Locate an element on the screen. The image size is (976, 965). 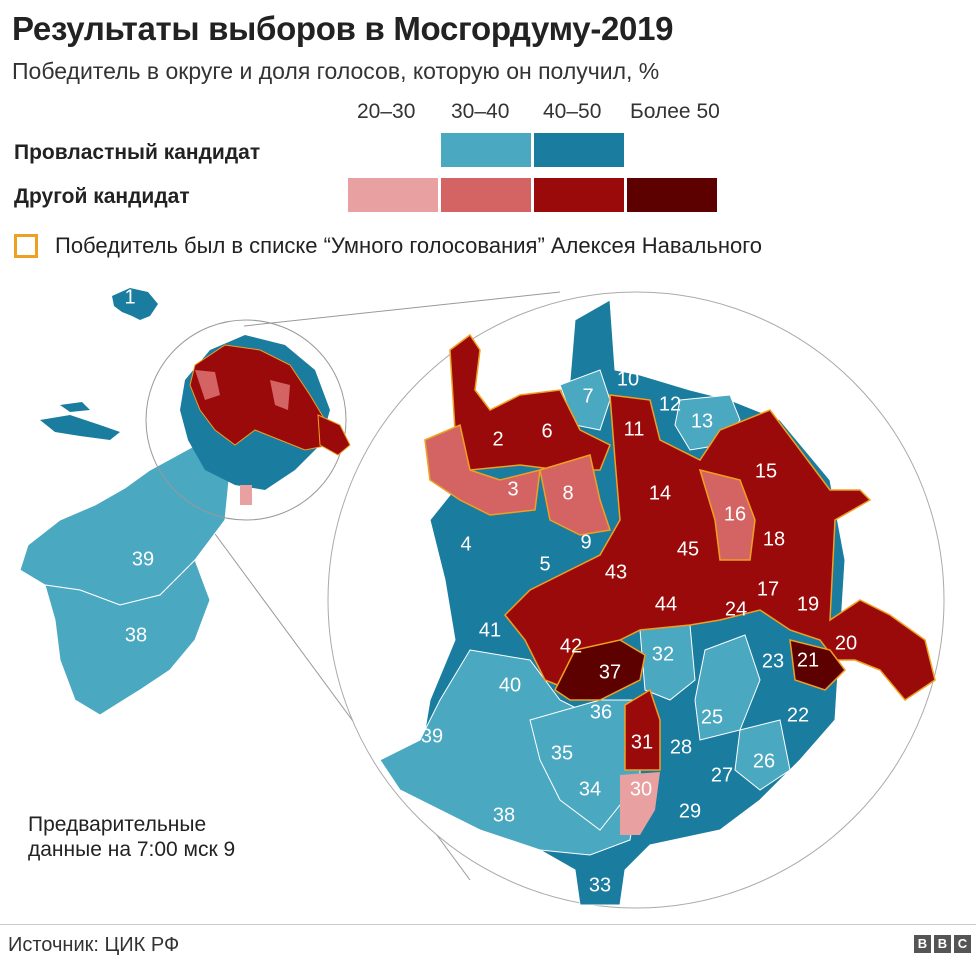
district-label-38: 38 is located at coordinates (504, 815).